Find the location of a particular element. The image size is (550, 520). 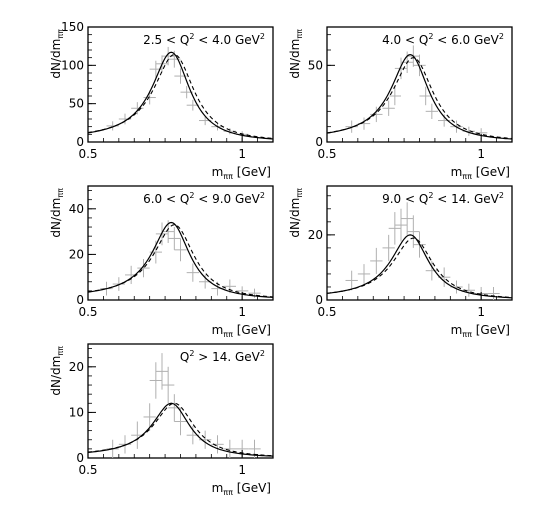

q2-range-label: 2.5 < Q2 < 4.0 GeV2 is located at coordinates (204, 39).